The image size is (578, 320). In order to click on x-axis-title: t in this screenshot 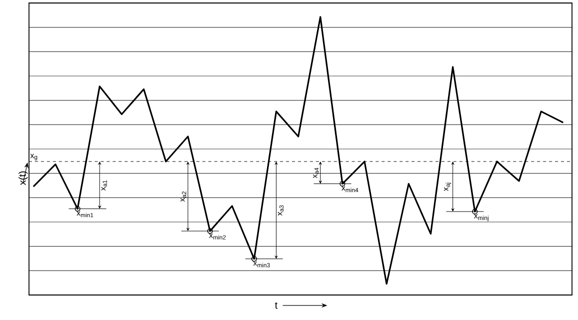, I will do `click(276, 305)`.